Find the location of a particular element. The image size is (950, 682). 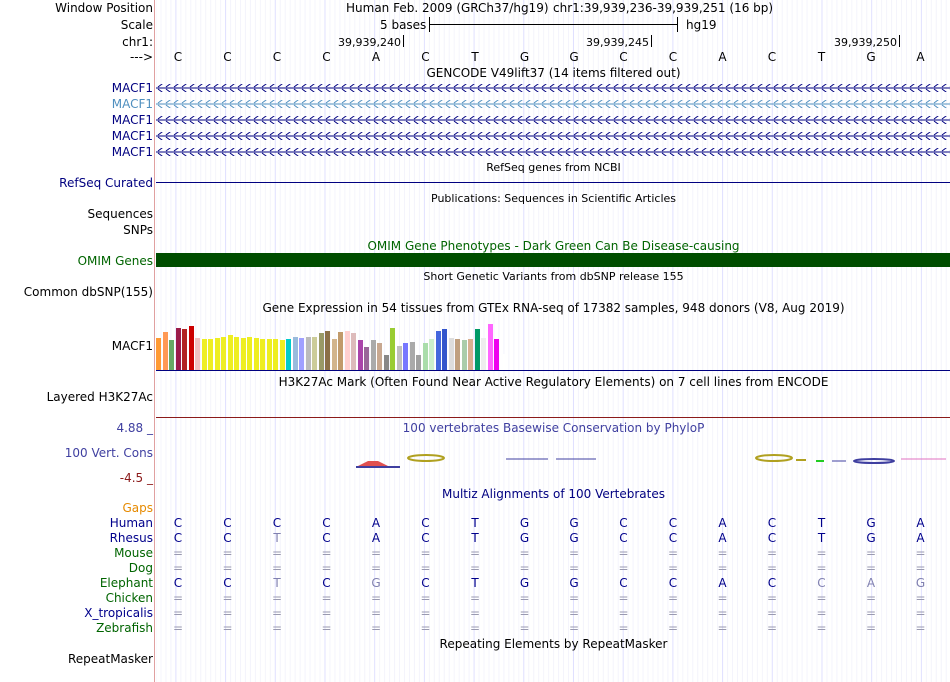

repeatmasker-track-label: RepeatMasker is located at coordinates (110, 659).